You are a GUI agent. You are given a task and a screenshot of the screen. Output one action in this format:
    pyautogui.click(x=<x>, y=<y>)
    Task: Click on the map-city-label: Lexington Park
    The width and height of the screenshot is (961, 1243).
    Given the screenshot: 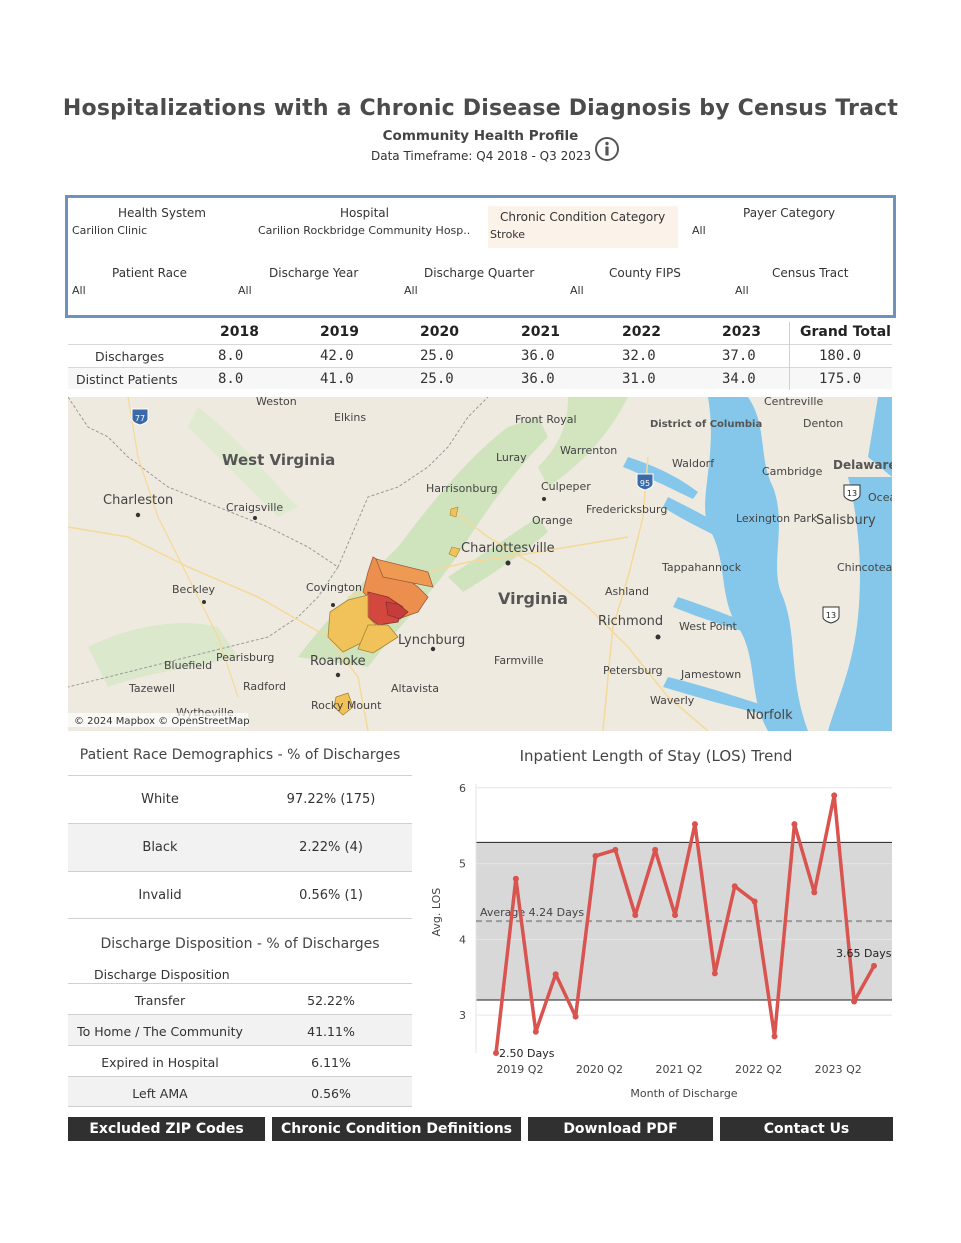 What is the action you would take?
    pyautogui.click(x=777, y=518)
    